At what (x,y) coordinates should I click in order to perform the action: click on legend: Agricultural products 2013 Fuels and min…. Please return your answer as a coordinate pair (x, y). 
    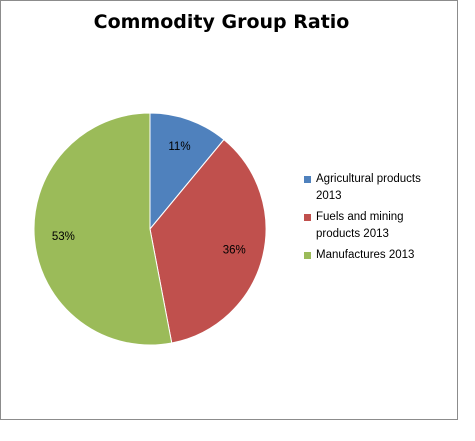
    Looking at the image, I should click on (379, 219).